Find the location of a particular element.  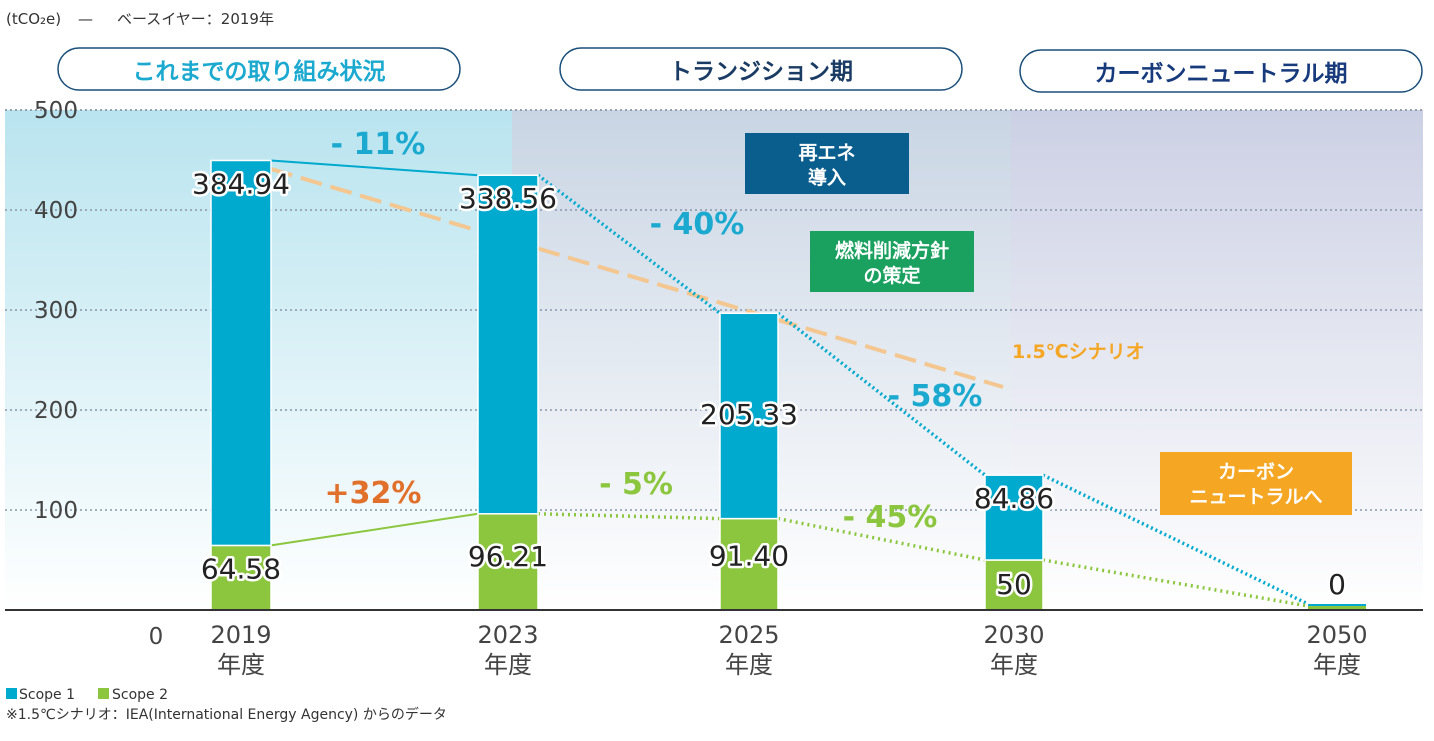

phase-header-carbon-neutral: カーボンニュートラル期 is located at coordinates (1221, 71).